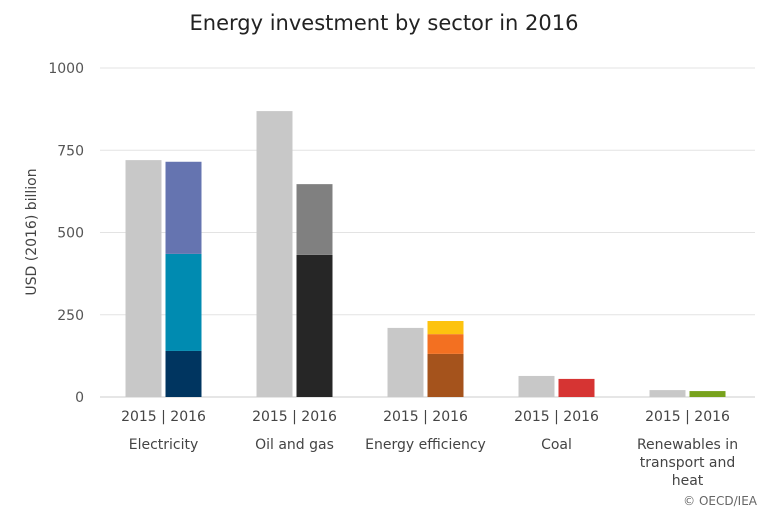 The image size is (768, 516). What do you see at coordinates (70, 234) in the screenshot?
I see `y-tick-label: 500` at bounding box center [70, 234].